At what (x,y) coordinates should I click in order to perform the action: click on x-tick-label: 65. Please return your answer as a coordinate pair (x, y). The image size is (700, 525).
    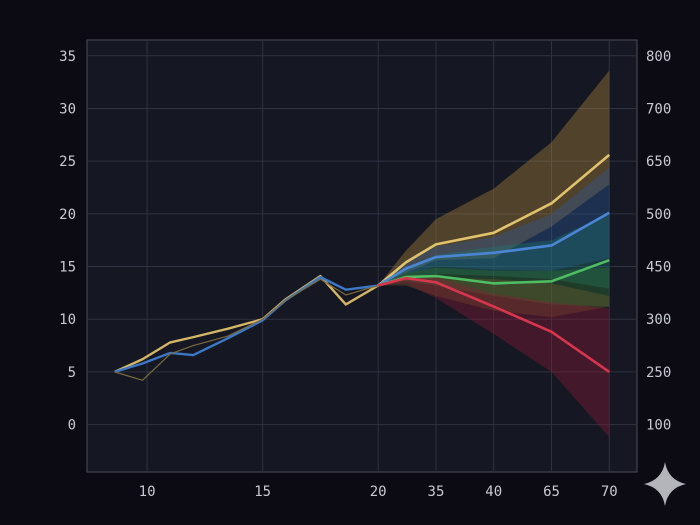
    Looking at the image, I should click on (551, 492).